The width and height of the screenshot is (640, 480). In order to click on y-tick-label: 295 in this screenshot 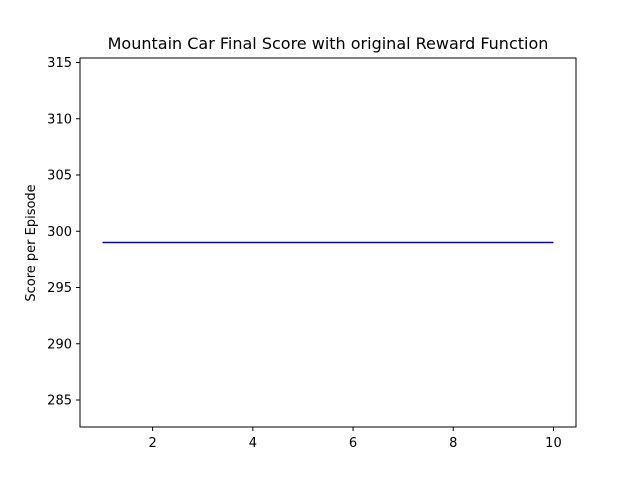, I will do `click(59, 288)`.